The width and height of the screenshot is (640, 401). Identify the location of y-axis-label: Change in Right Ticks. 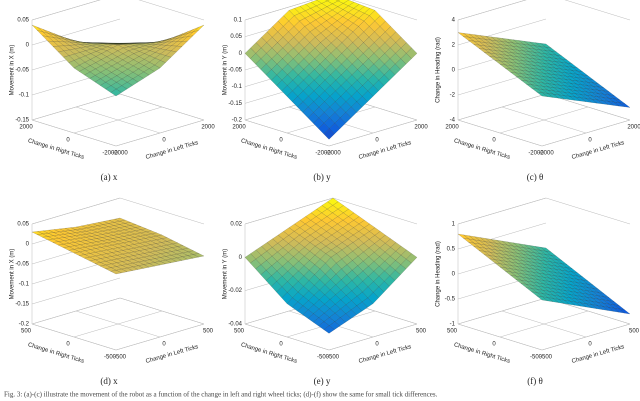
(269, 353).